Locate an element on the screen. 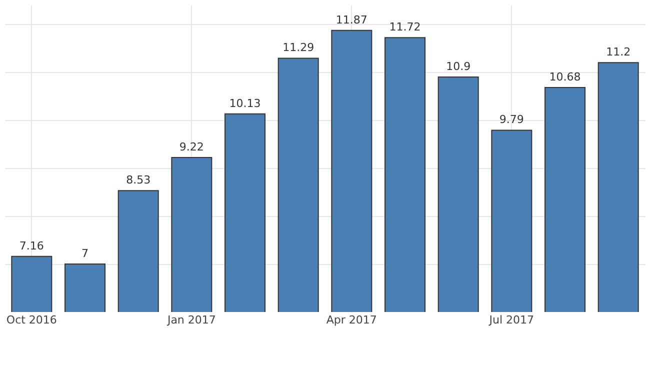  data-label: 9.79 is located at coordinates (511, 119).